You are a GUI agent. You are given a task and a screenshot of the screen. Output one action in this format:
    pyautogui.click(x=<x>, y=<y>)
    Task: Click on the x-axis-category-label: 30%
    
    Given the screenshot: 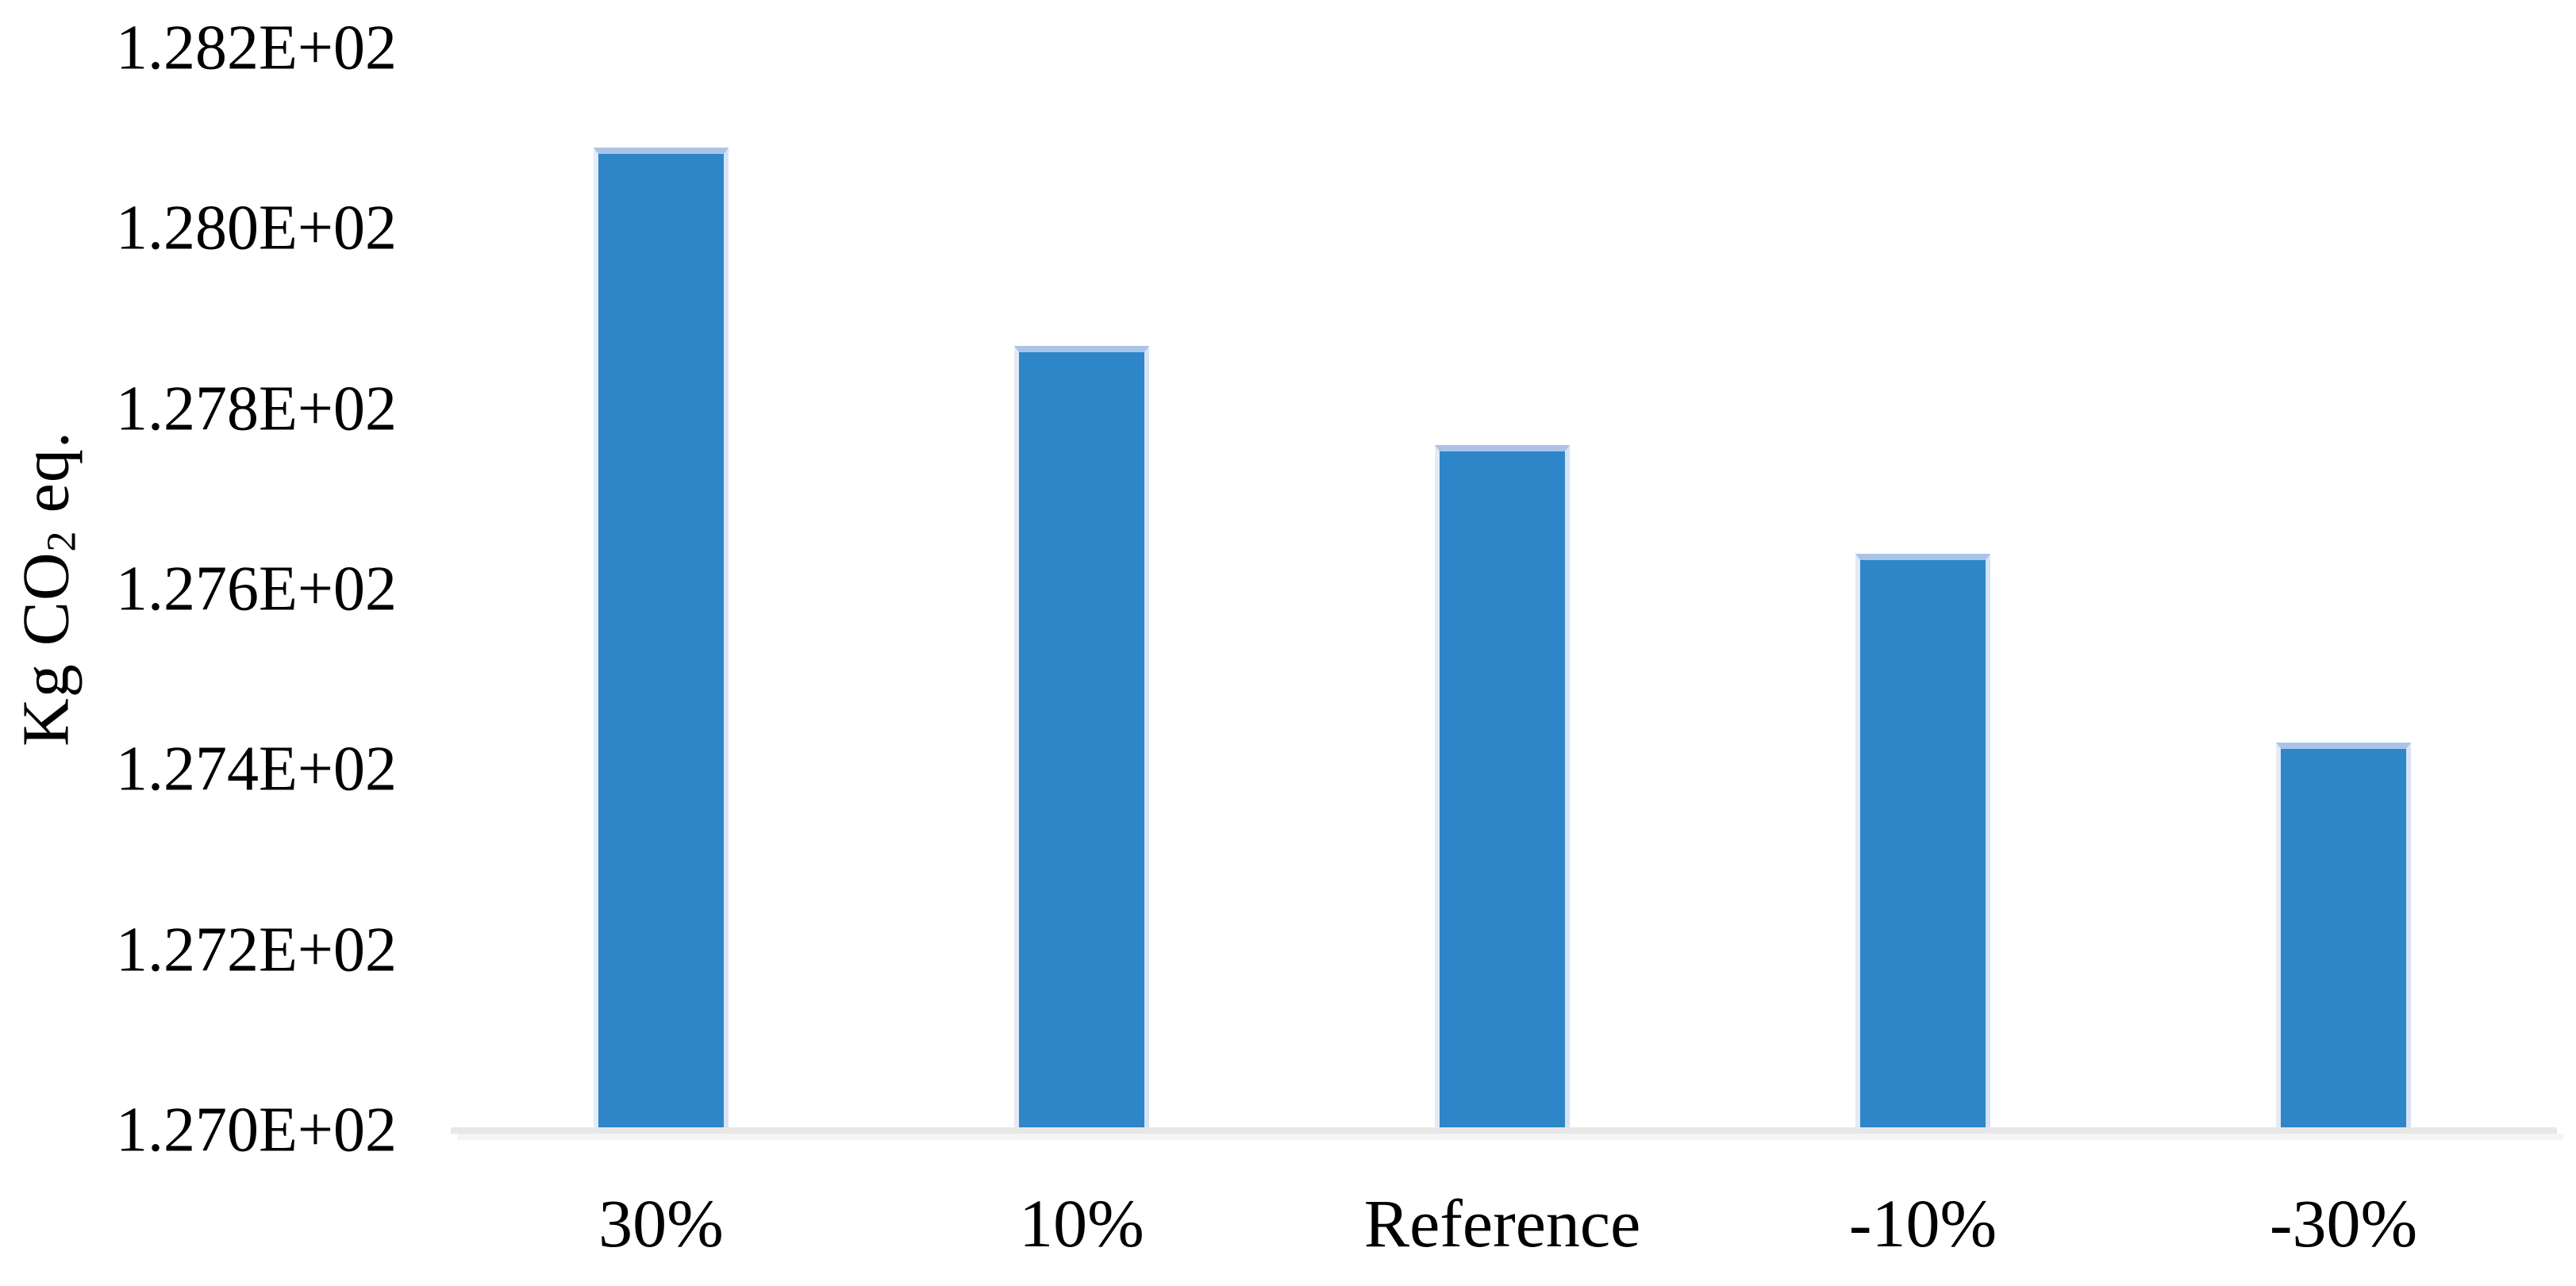 What is the action you would take?
    pyautogui.click(x=661, y=1223)
    